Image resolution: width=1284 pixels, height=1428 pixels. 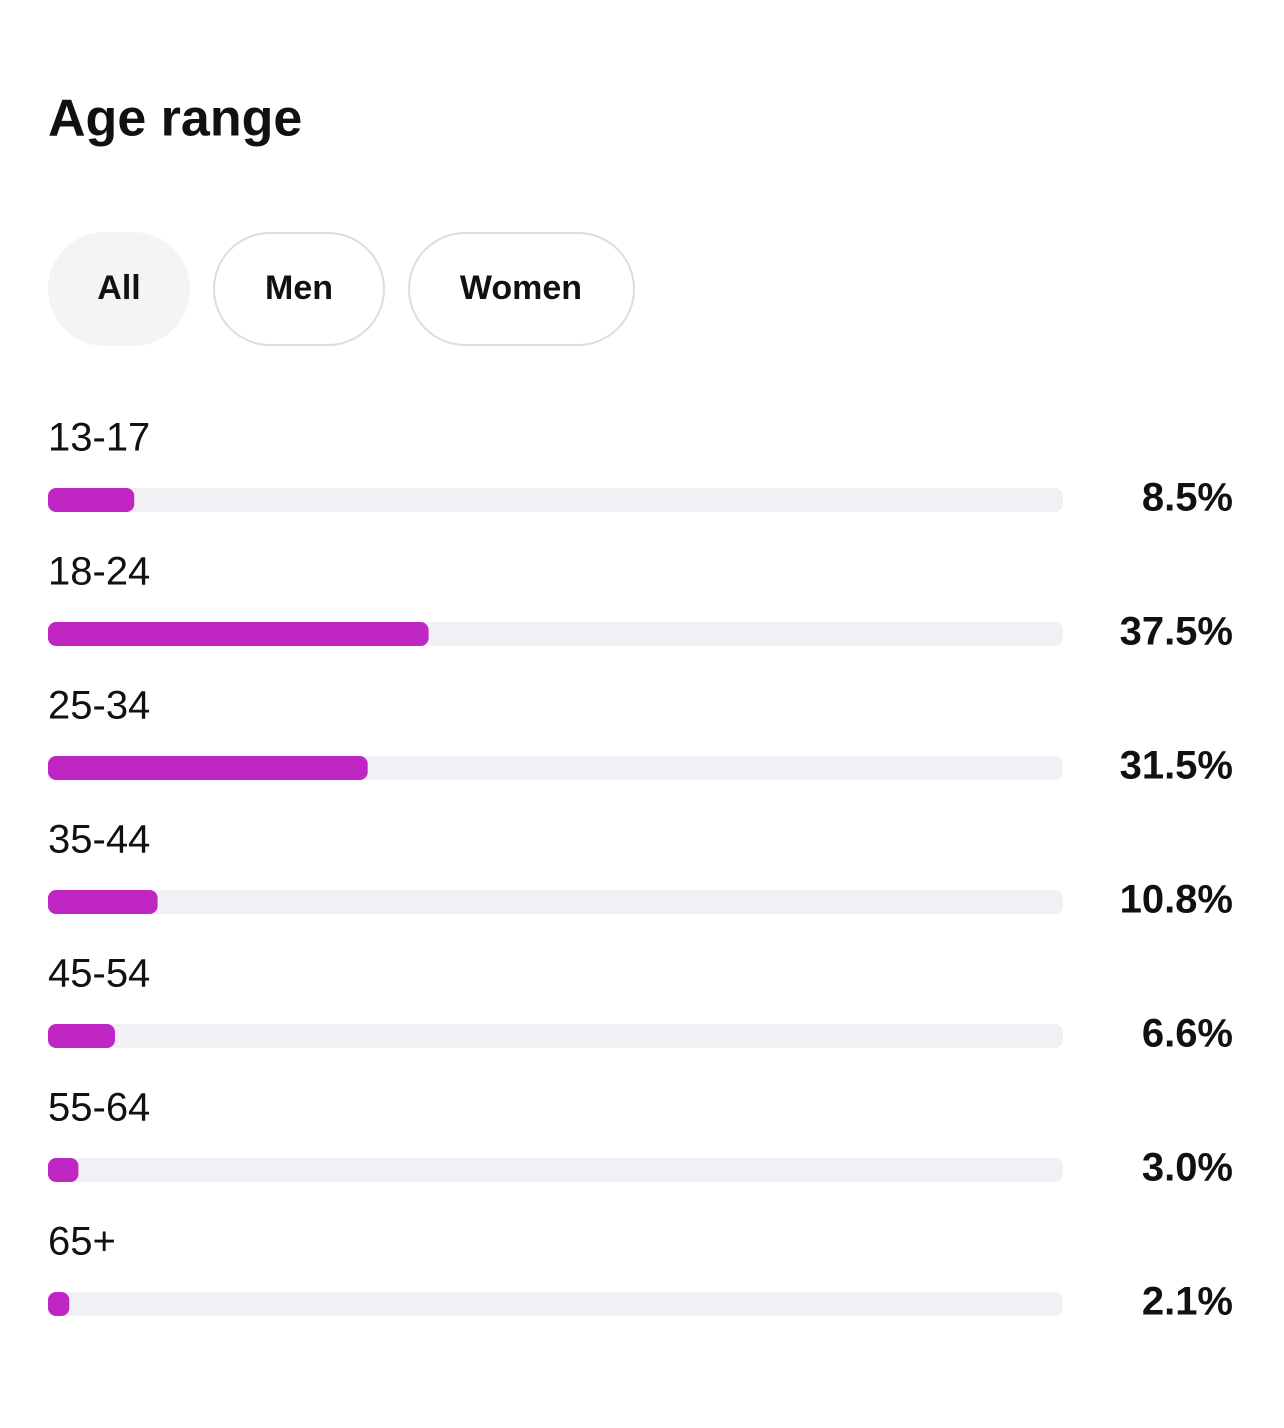 I want to click on value-label: 6.6%, so click(x=1187, y=1034).